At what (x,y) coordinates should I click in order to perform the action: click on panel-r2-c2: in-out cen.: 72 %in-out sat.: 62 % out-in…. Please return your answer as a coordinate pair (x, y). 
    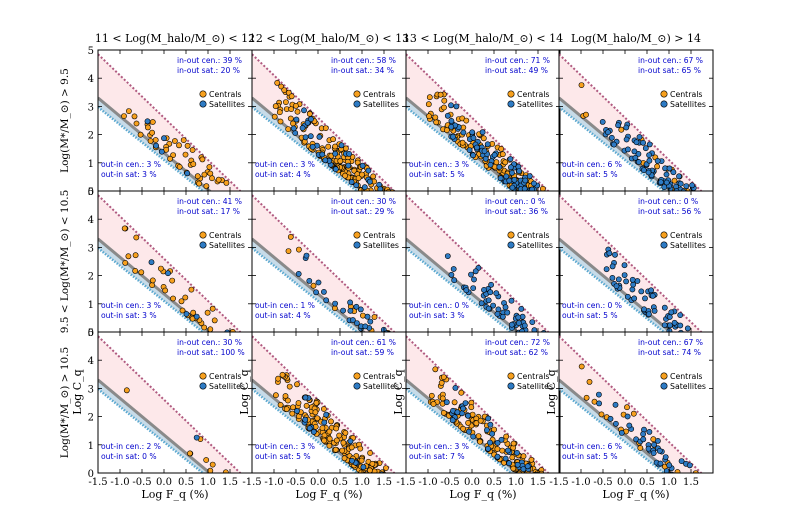
    Looking at the image, I should click on (476, 415).